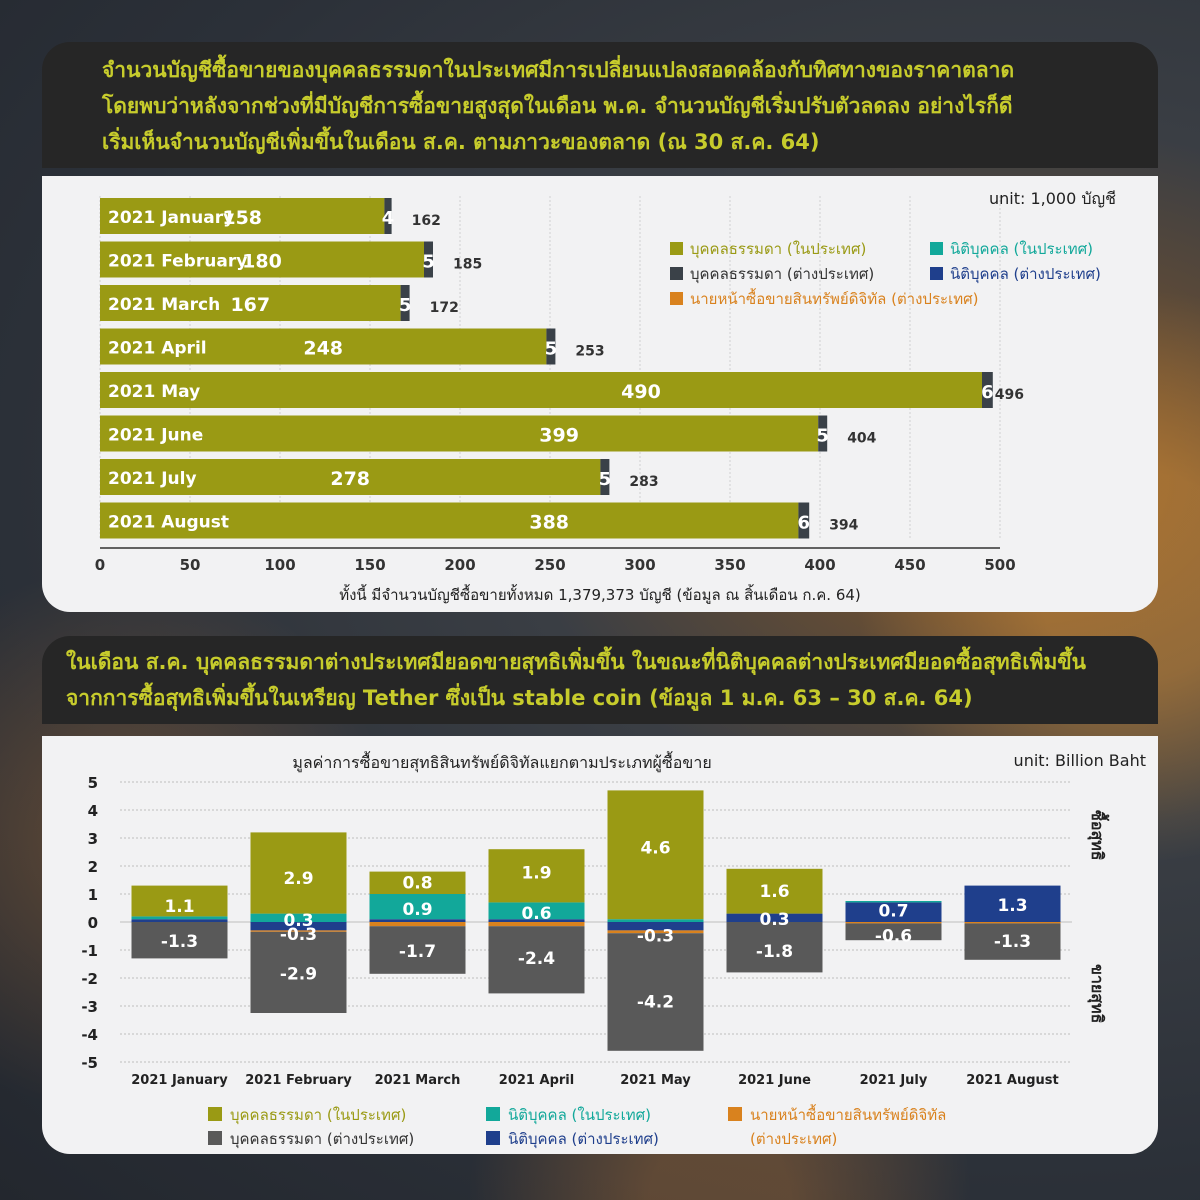  What do you see at coordinates (861, 439) in the screenshot?
I see `chart1-total-label: 404` at bounding box center [861, 439].